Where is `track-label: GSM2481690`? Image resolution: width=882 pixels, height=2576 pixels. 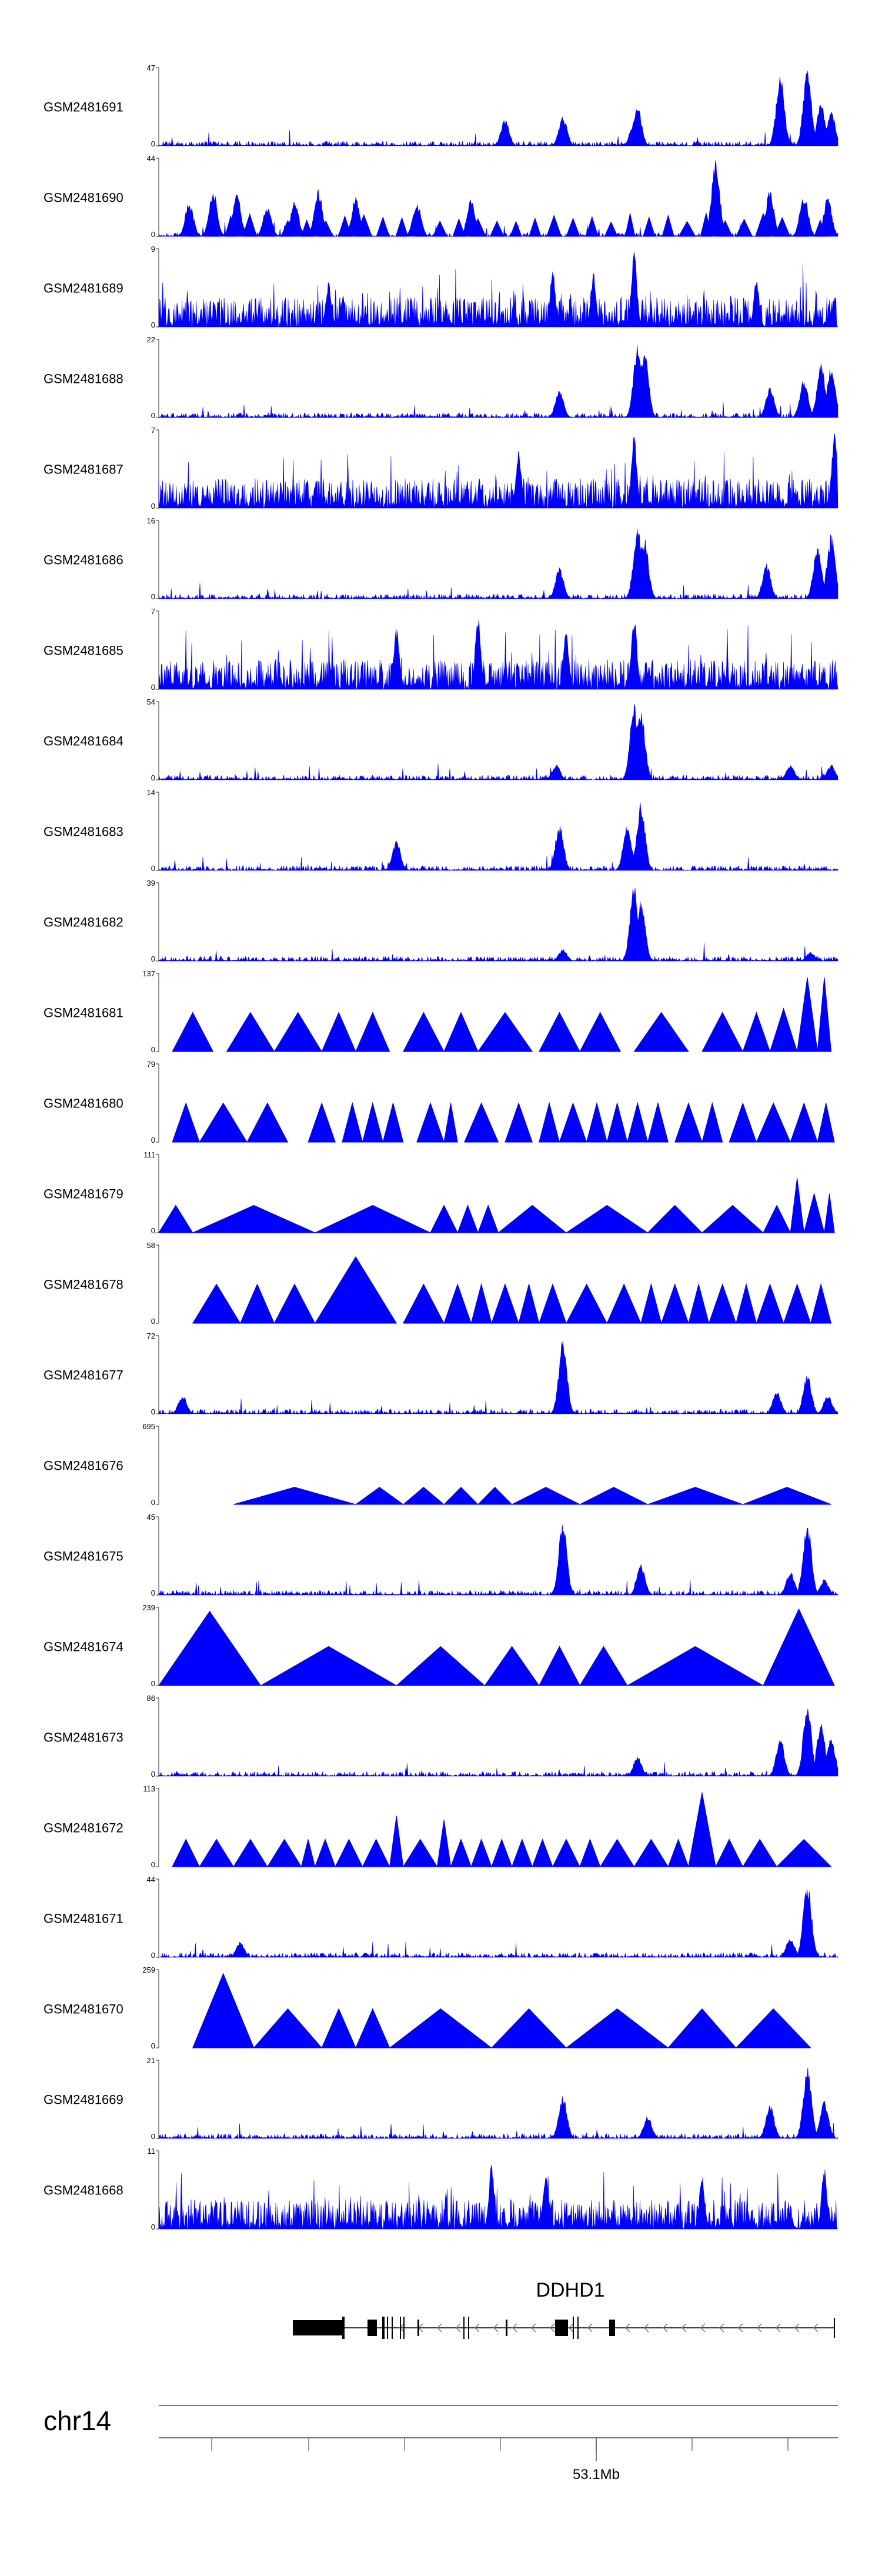 track-label: GSM2481690 is located at coordinates (83, 198).